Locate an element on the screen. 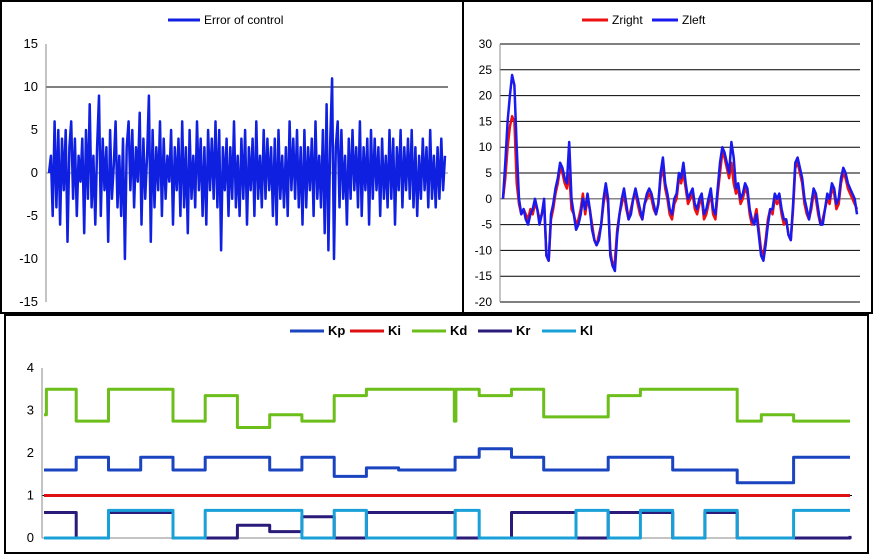  series-line-kl is located at coordinates (447, 524).